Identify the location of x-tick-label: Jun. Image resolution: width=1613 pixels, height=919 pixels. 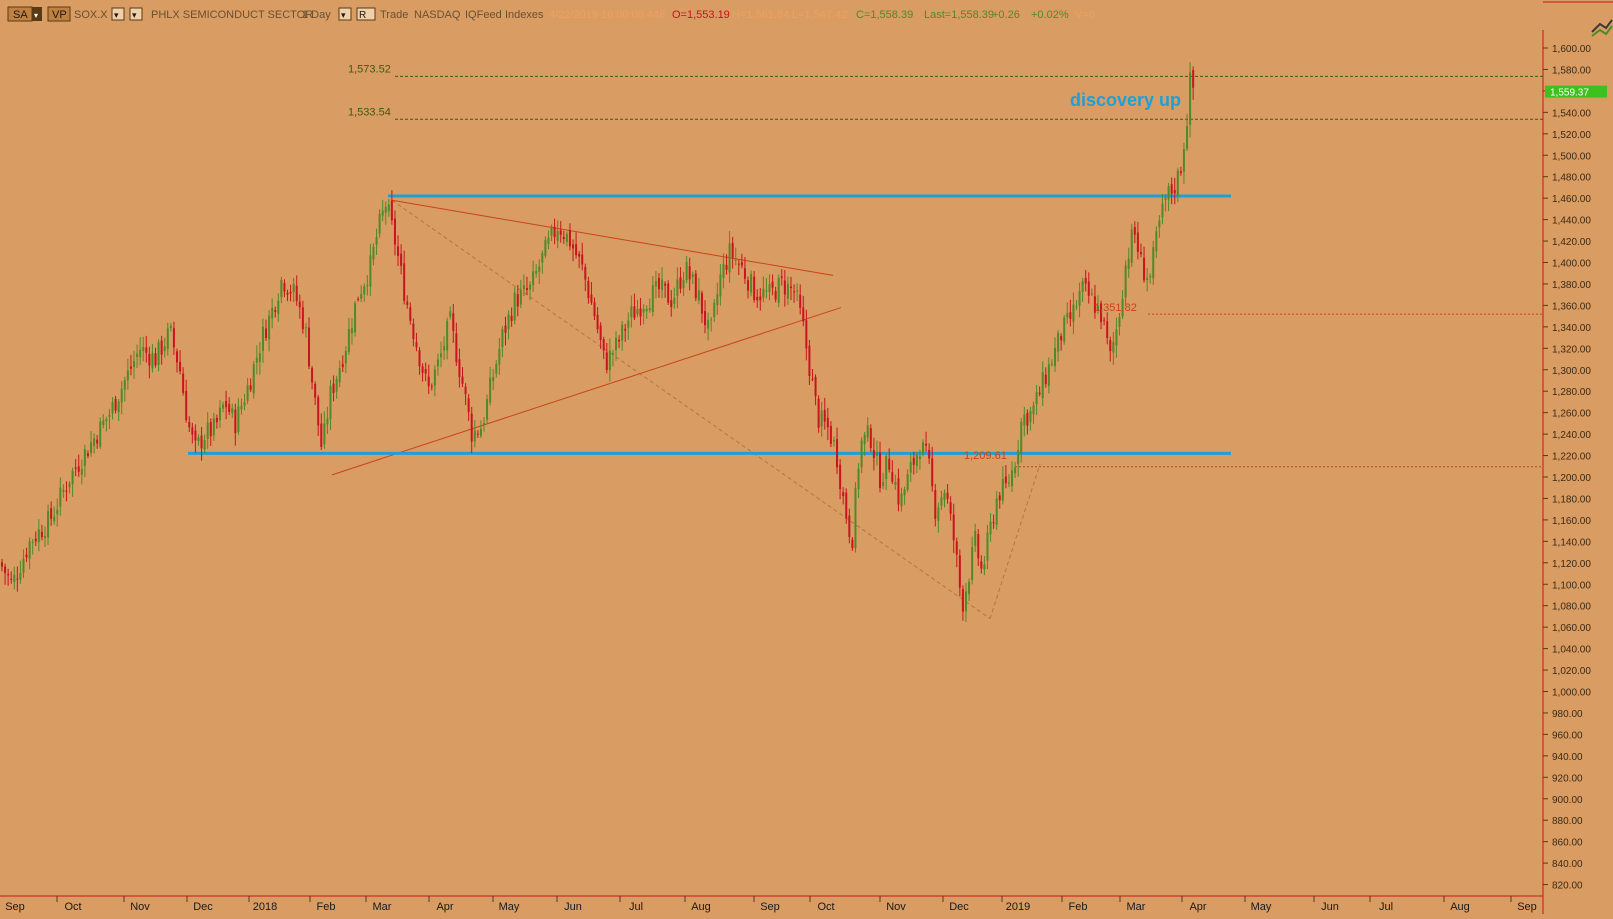
(1330, 907).